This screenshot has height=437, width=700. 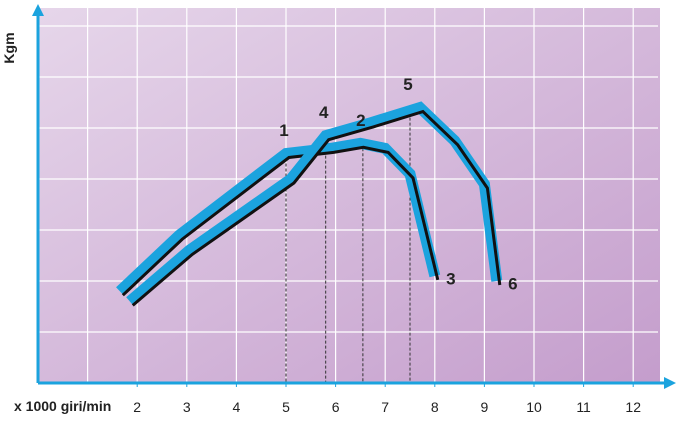 What do you see at coordinates (670, 383) in the screenshot?
I see `x-axis-arrow` at bounding box center [670, 383].